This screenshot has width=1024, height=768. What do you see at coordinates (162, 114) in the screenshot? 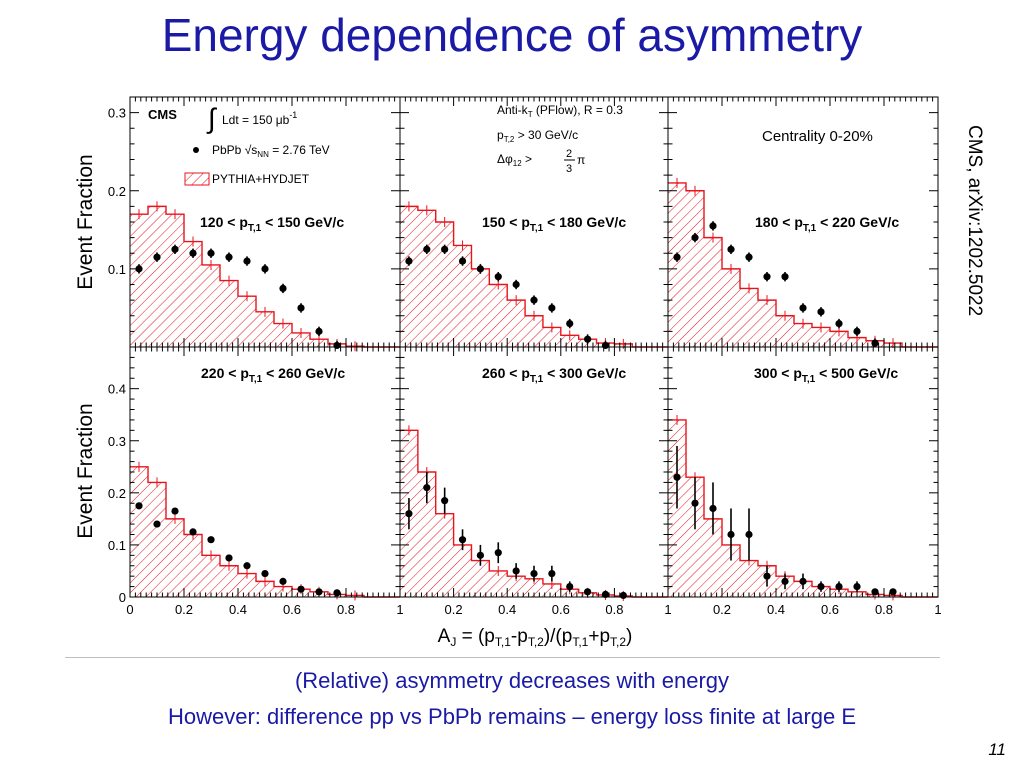
I see `legend-cms: CMS` at bounding box center [162, 114].